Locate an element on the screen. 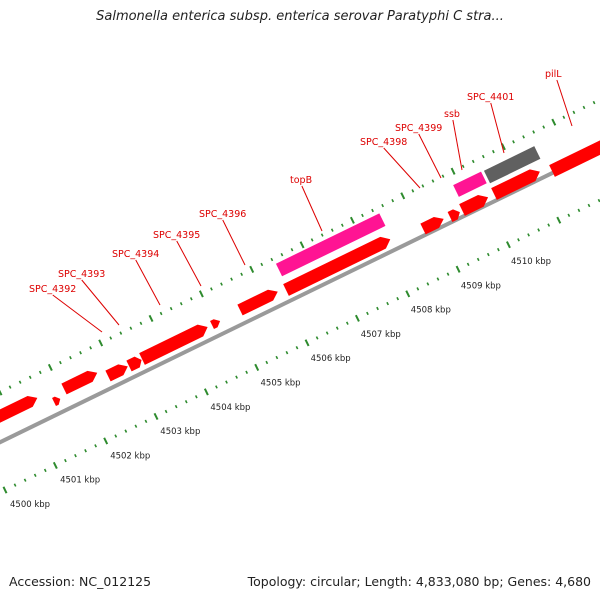 This screenshot has height=600, width=600. gene-feature-spc4394 is located at coordinates (134, 364).